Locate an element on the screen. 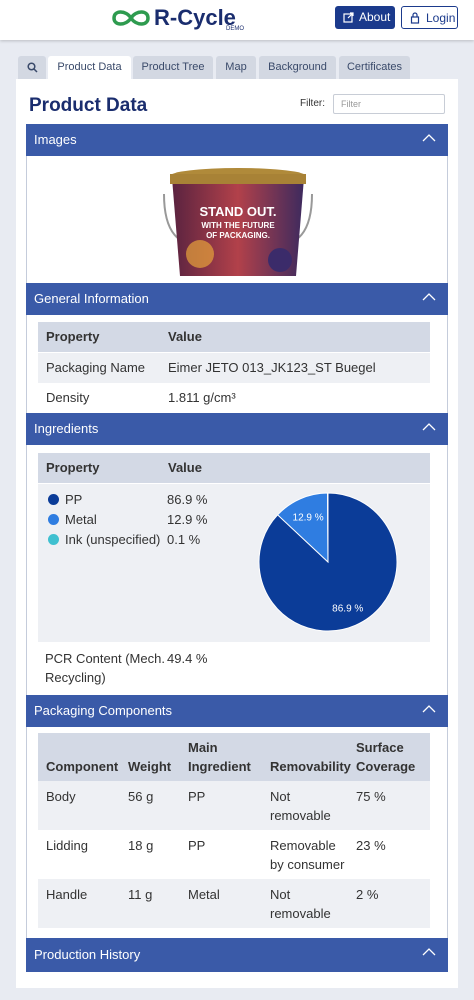 This screenshot has width=474, height=1000. column-header: Removability is located at coordinates (310, 766).